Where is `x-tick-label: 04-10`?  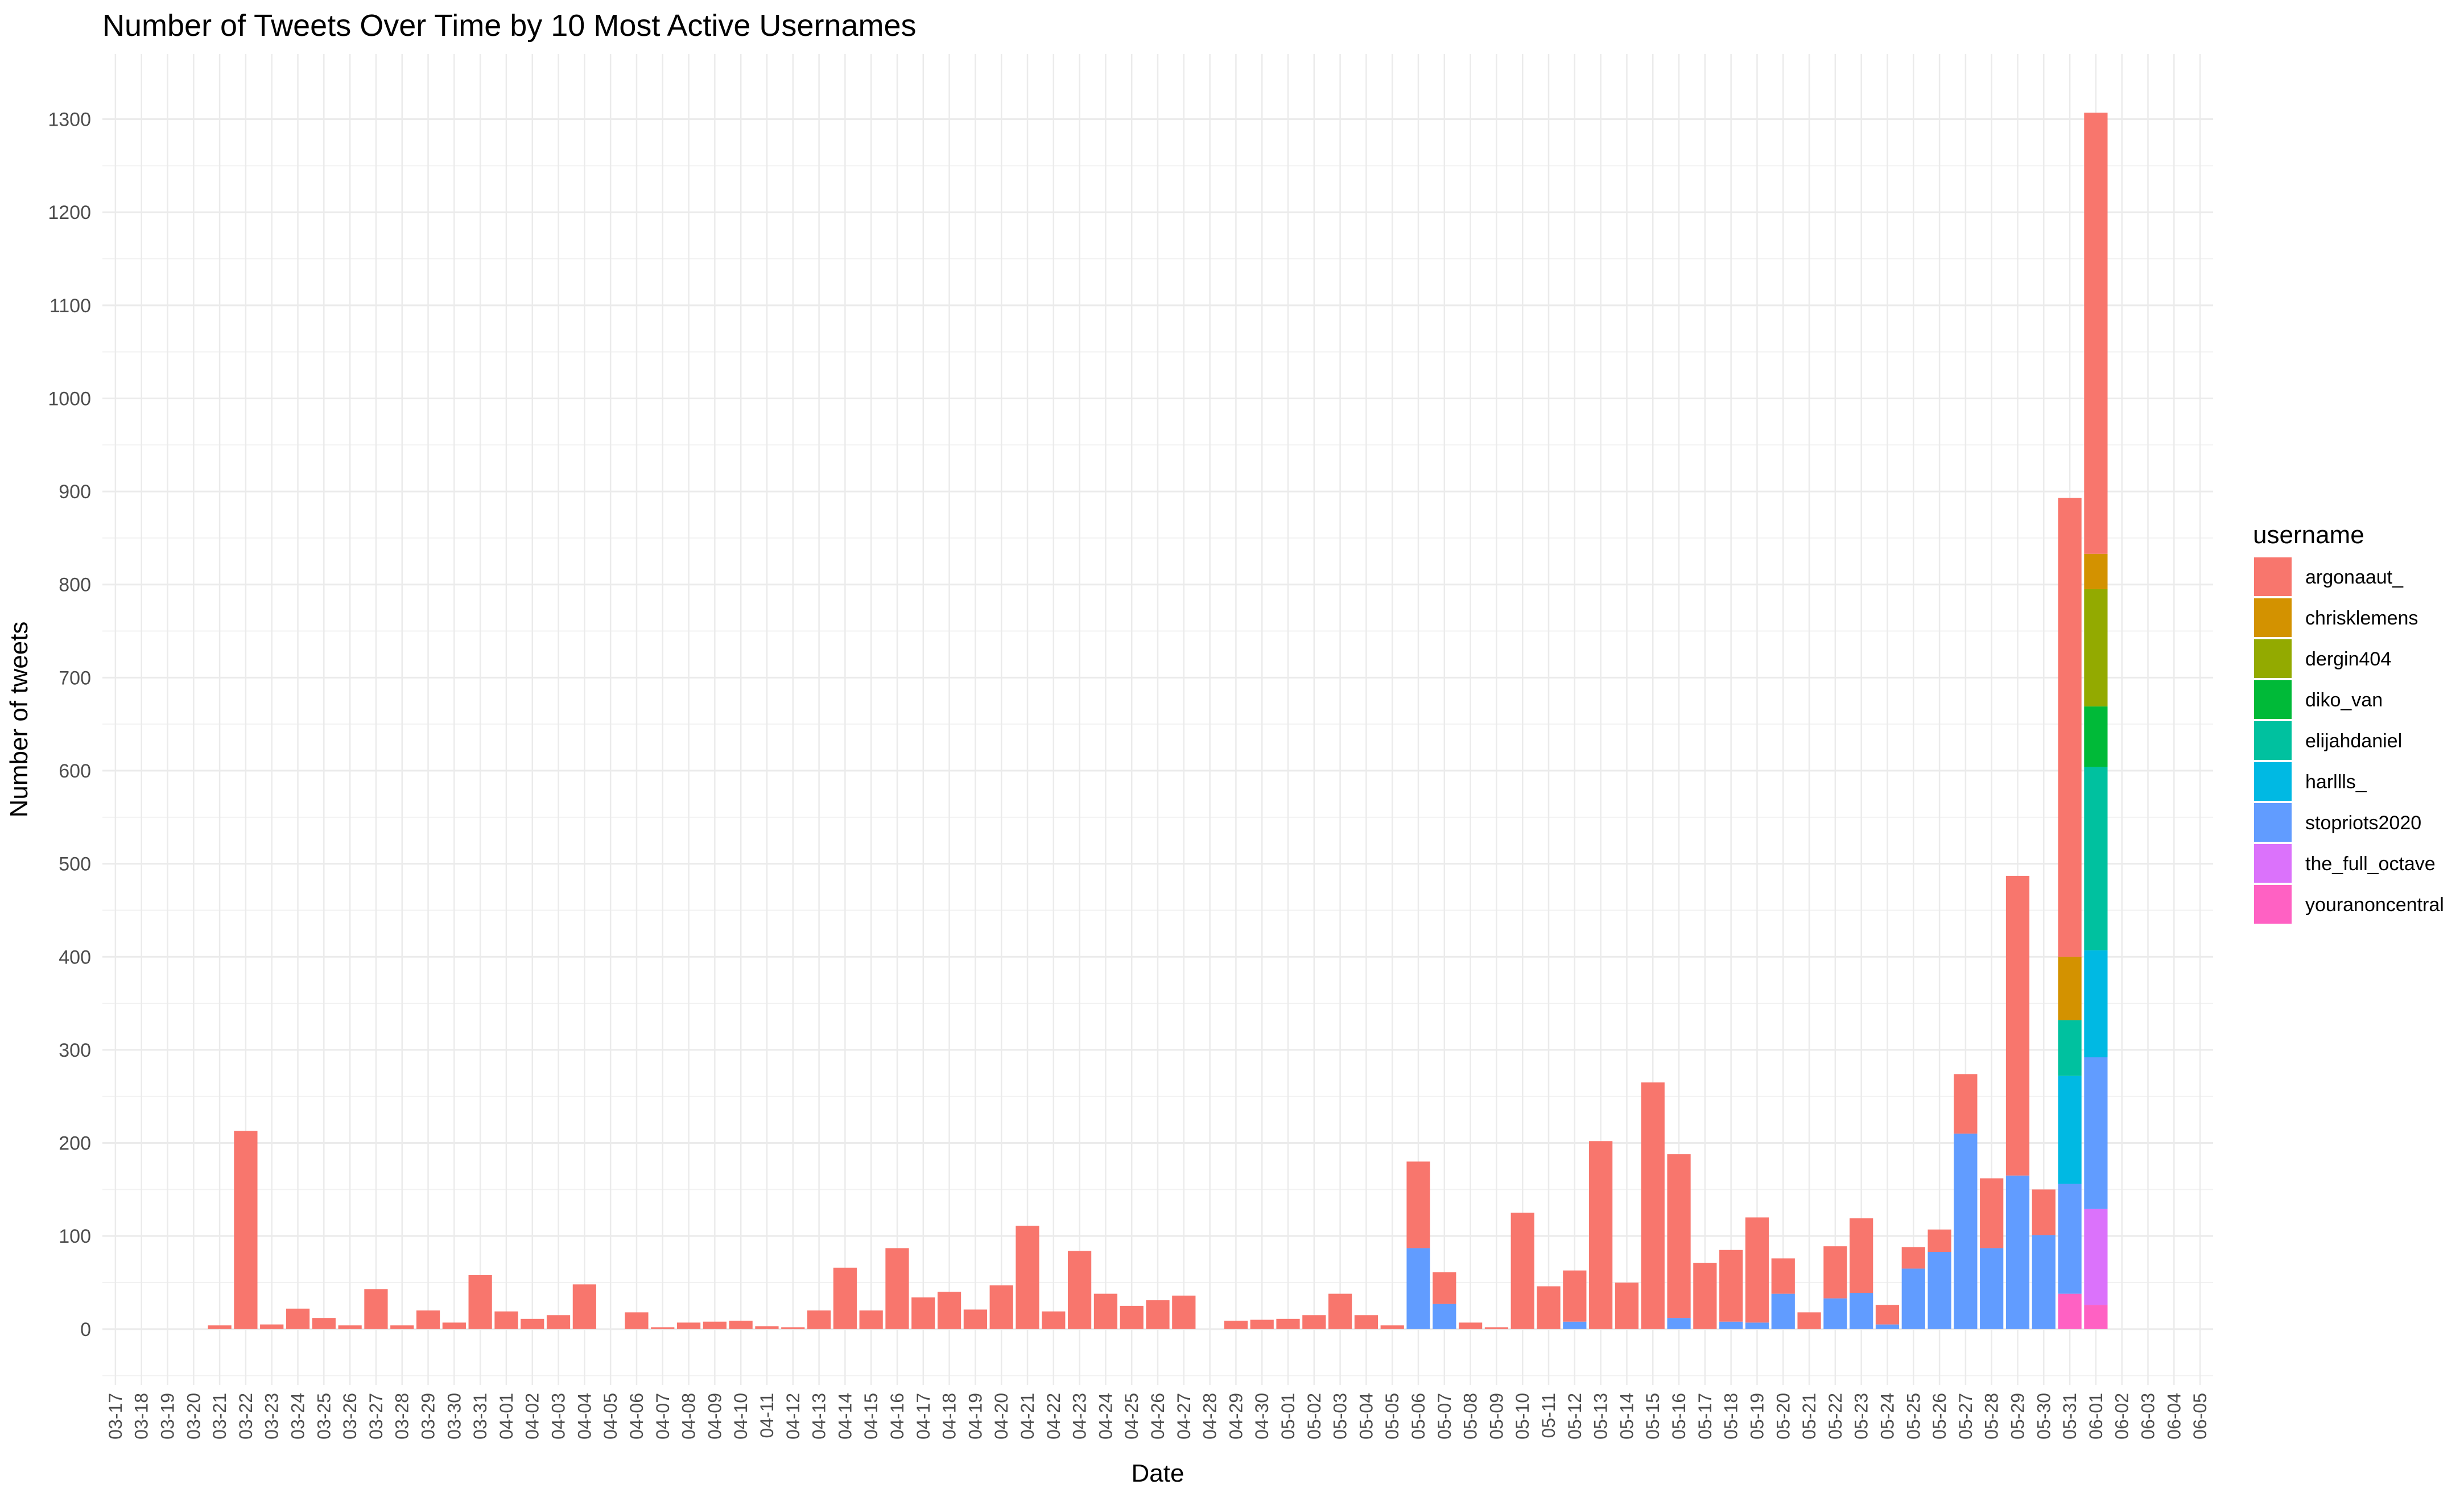 x-tick-label: 04-10 is located at coordinates (740, 1416).